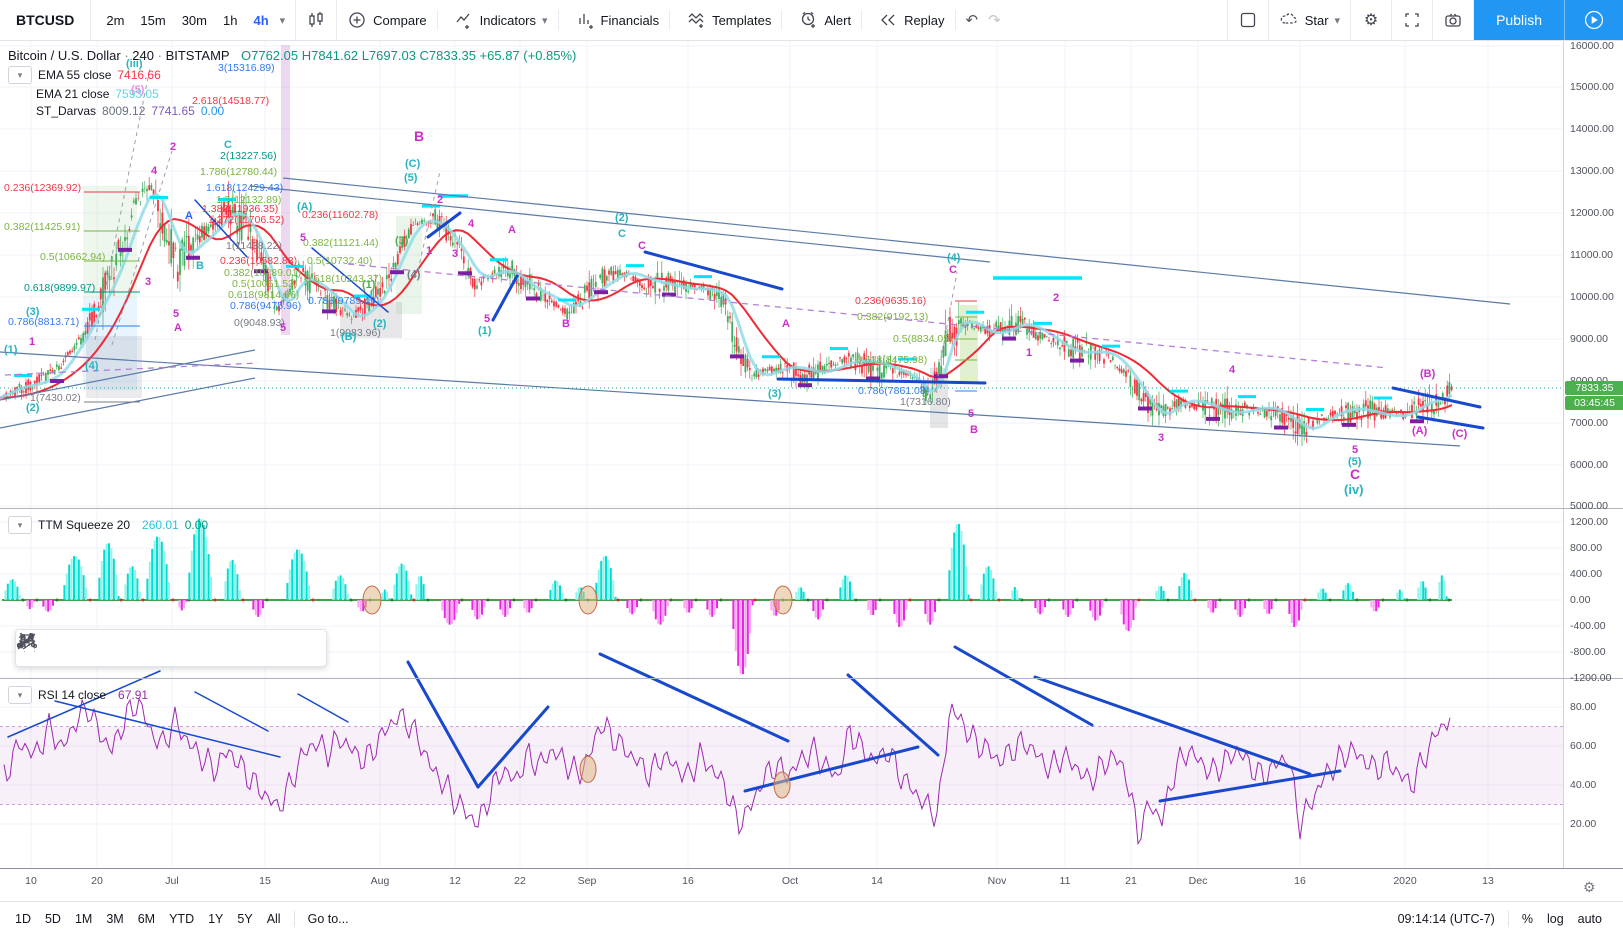  What do you see at coordinates (1589, 887) in the screenshot?
I see `time-axis-settings-icon: ⚙` at bounding box center [1589, 887].